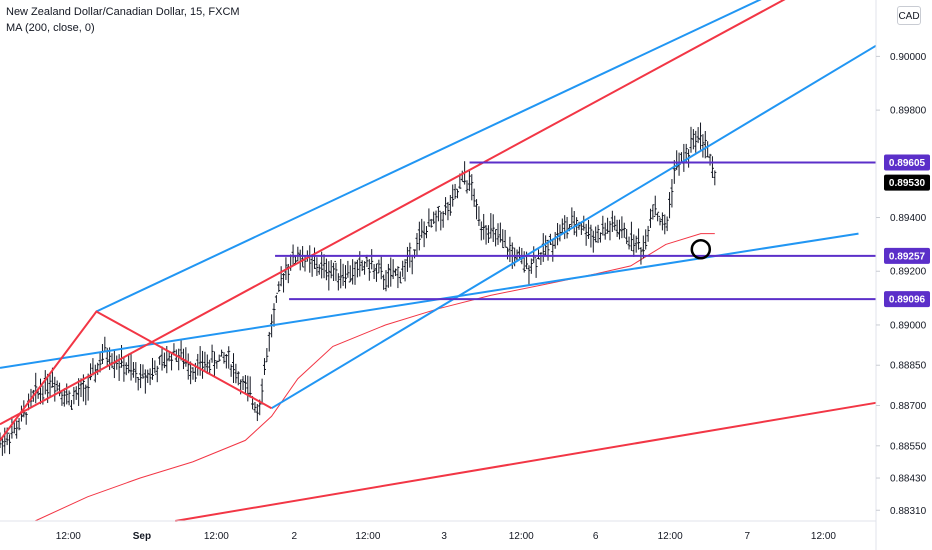 The width and height of the screenshot is (932, 550). I want to click on price-badge-last_price, so click(907, 182).